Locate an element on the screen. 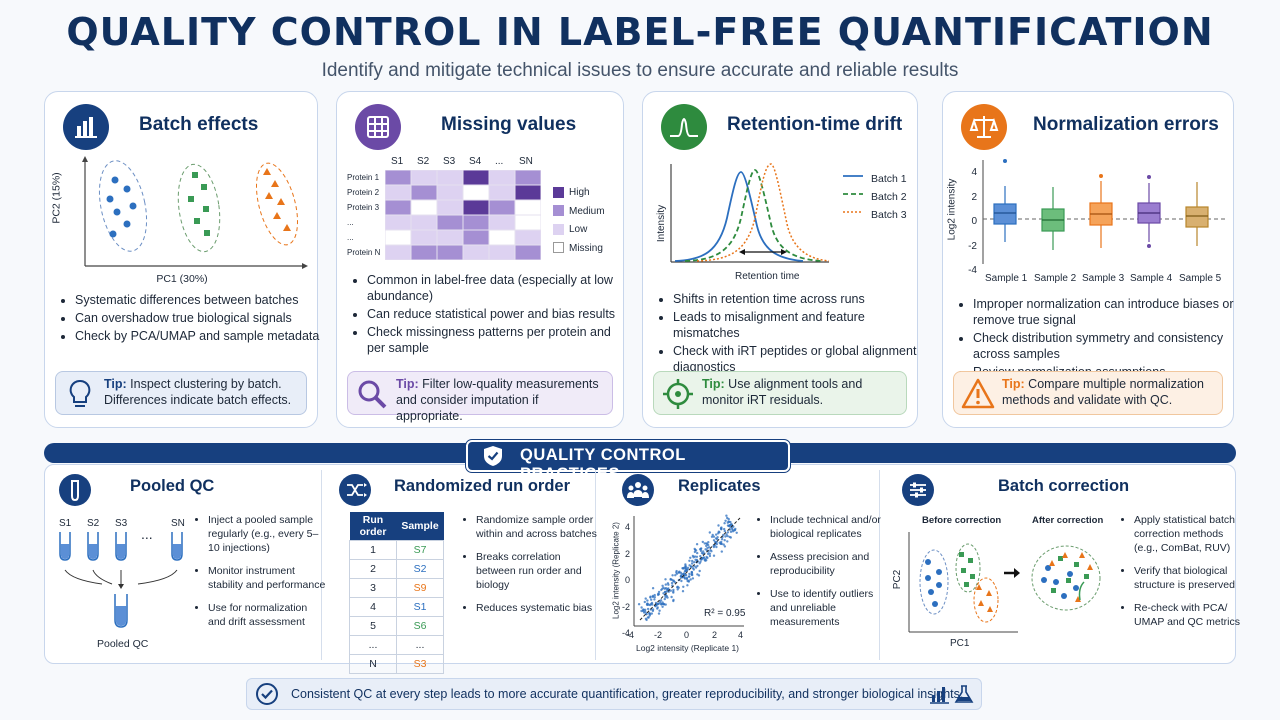  rt-legend: Batch 1 Batch 2 Batch 3 is located at coordinates (889, 197).